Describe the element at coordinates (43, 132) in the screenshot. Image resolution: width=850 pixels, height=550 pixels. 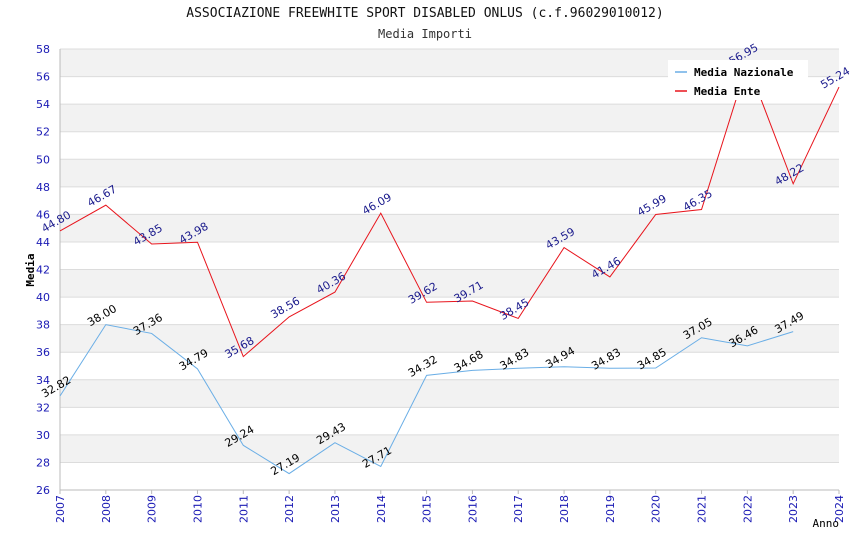
I see `y-tick-label: 52` at that location.